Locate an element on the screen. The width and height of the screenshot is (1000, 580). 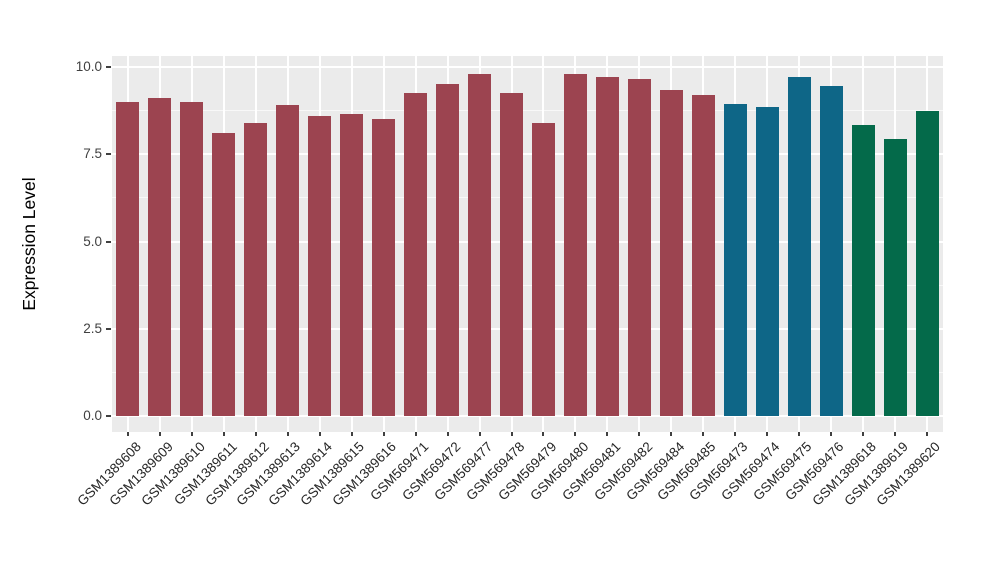
bar-GSM1389611 is located at coordinates (224, 274).